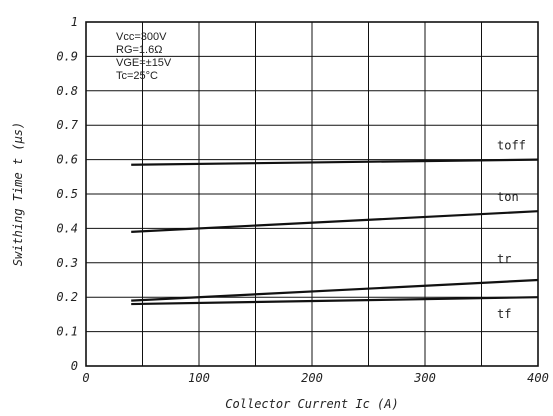  What do you see at coordinates (67, 56) in the screenshot?
I see `y-tick-label: 0.9` at bounding box center [67, 56].